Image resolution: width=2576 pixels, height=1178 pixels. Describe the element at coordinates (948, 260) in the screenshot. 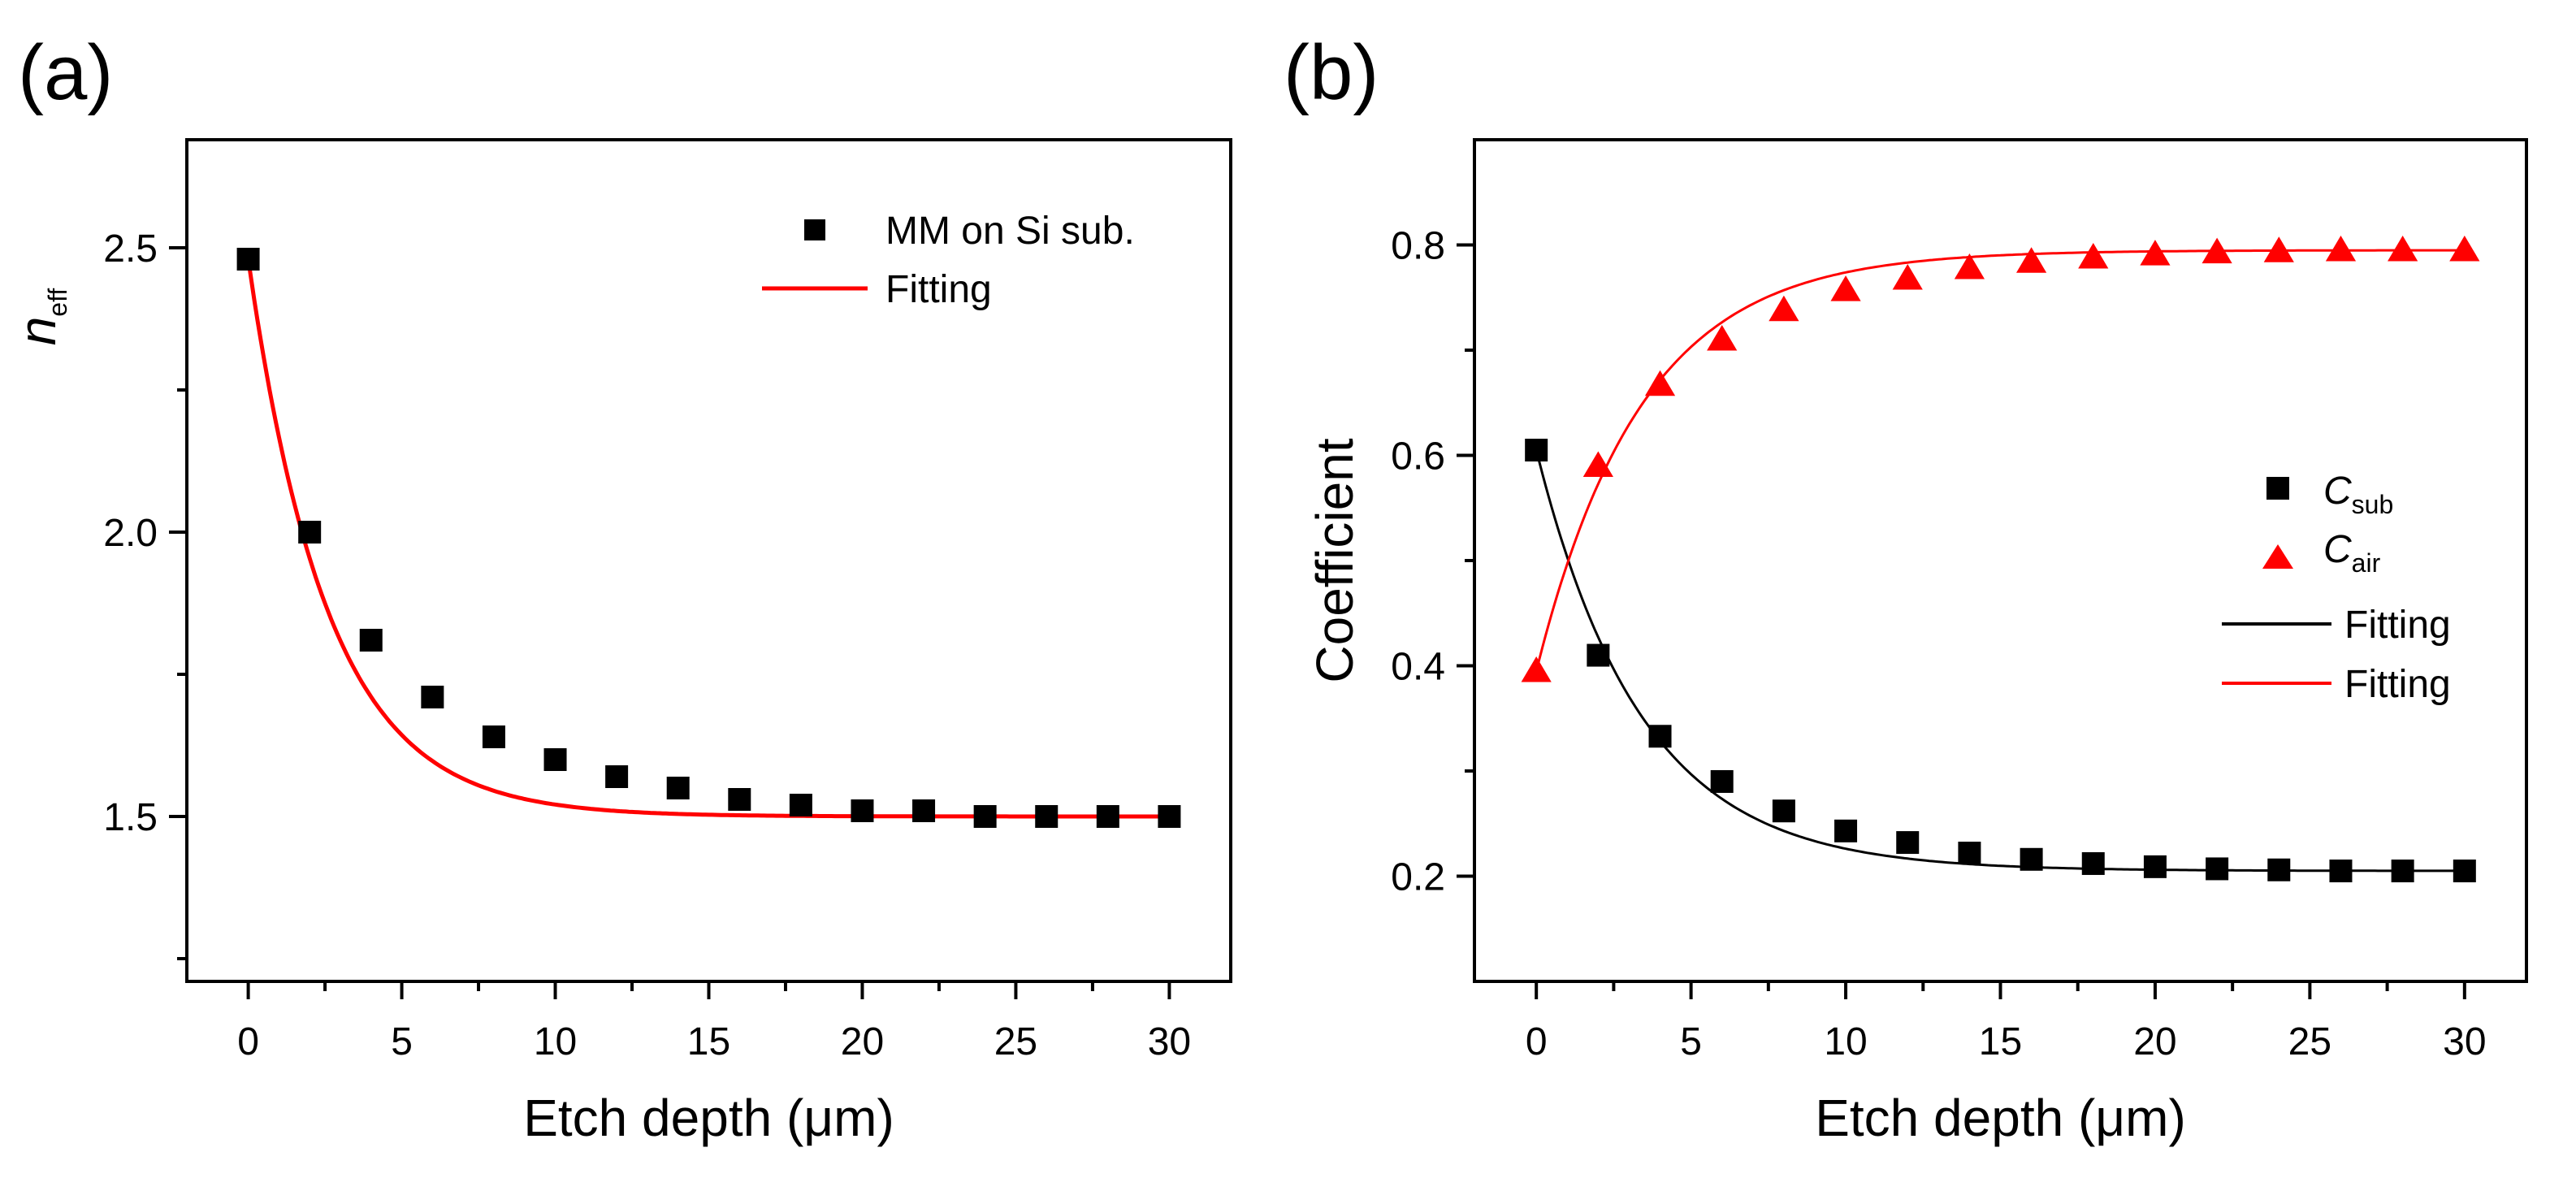

I see `panel-a-legend: MM on Si sub. Fitting` at that location.